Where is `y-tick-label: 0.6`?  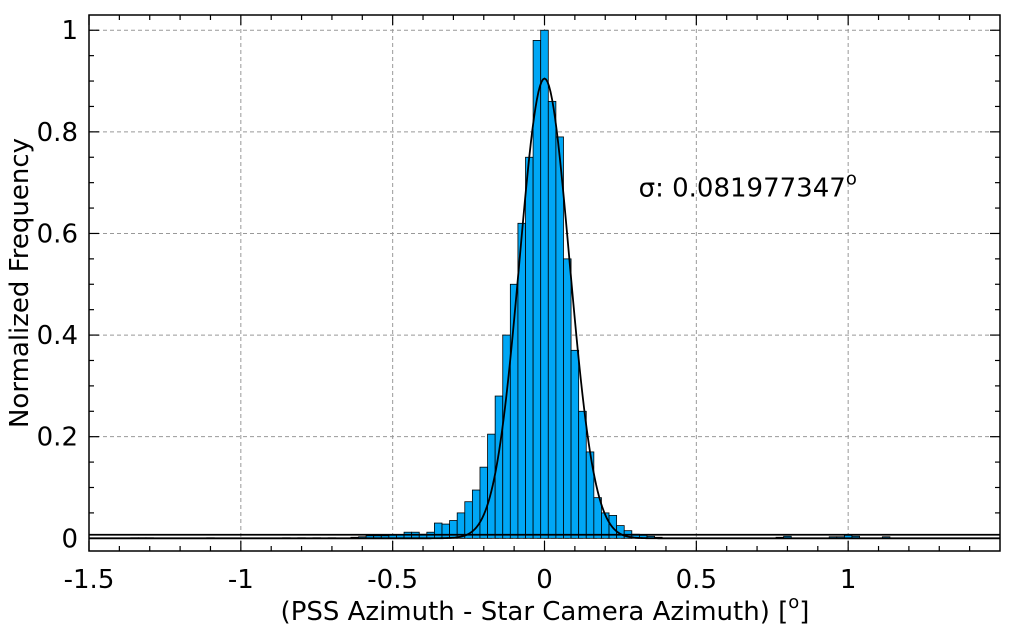
y-tick-label: 0.6 is located at coordinates (57, 234).